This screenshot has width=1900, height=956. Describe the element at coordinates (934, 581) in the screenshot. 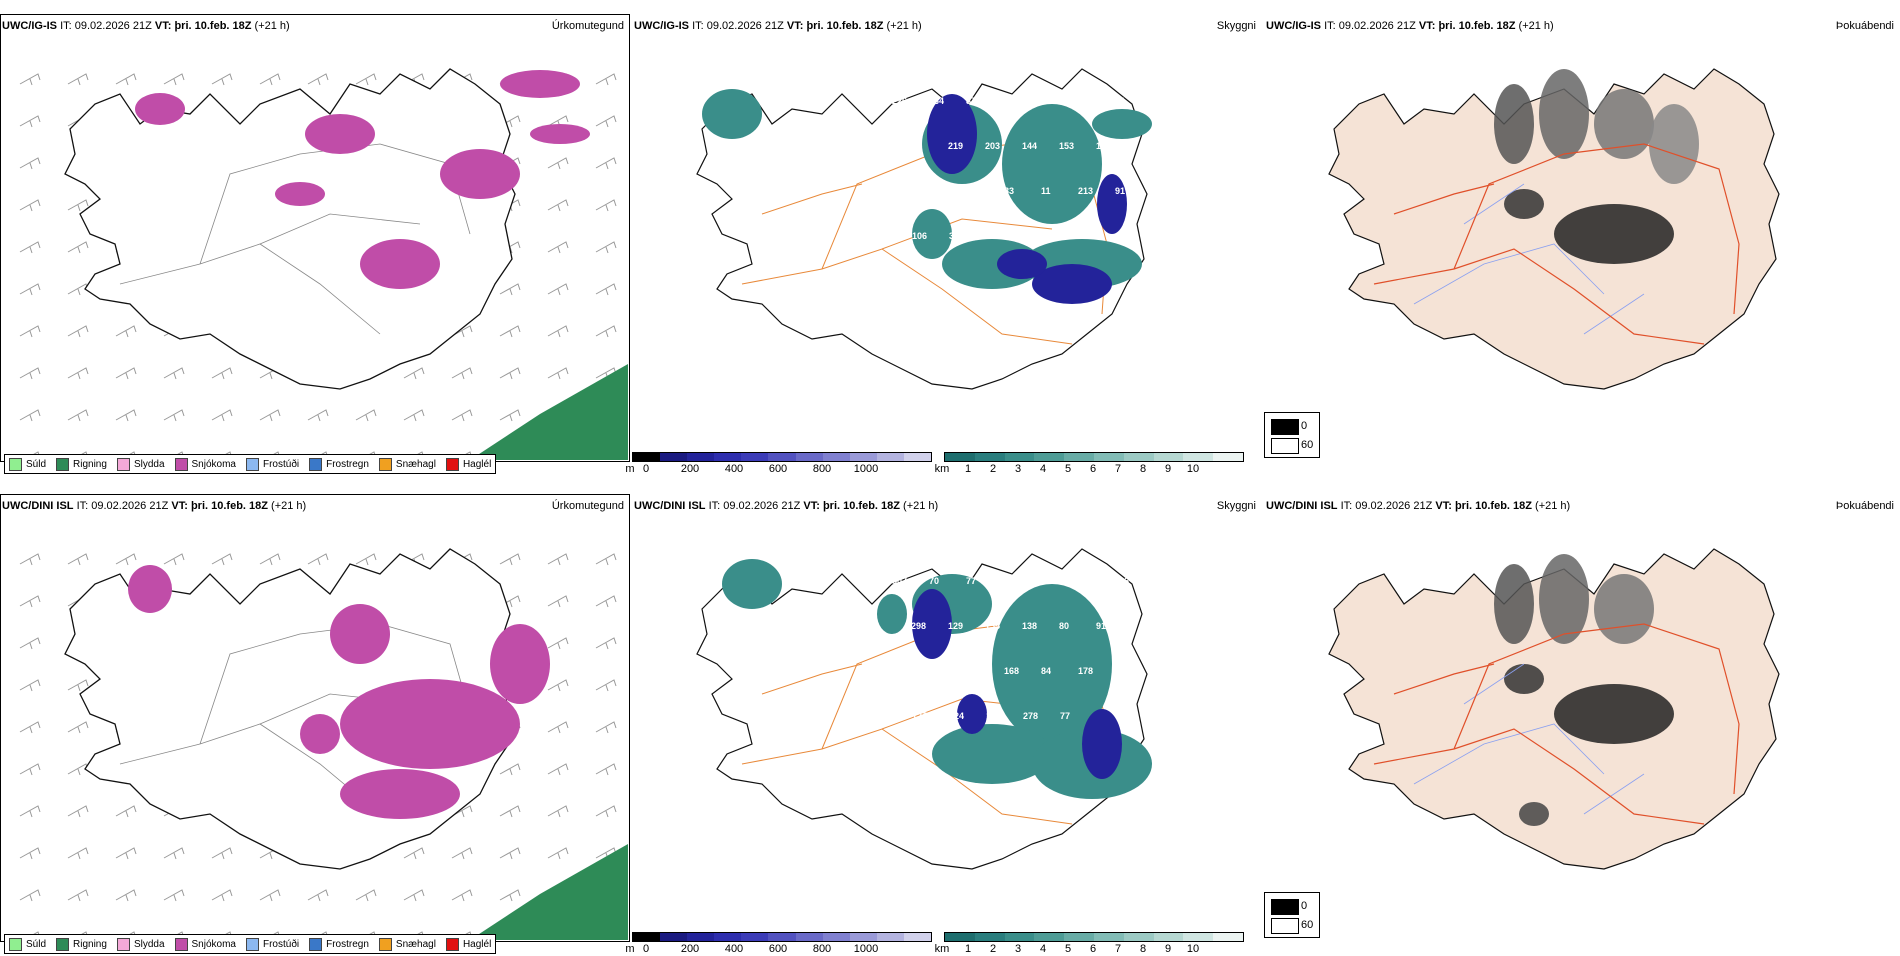

I see `visibility-value-label: 70` at that location.